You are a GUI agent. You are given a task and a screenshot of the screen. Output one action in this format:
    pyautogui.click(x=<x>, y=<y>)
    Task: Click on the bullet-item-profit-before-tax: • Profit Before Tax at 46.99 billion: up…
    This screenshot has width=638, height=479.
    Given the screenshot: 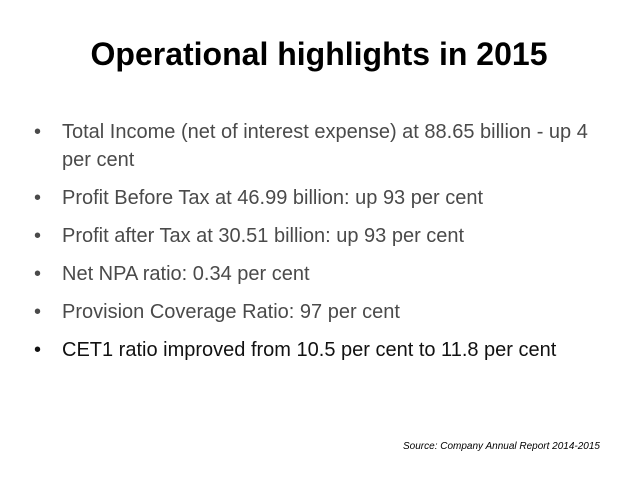 What is the action you would take?
    pyautogui.click(x=319, y=198)
    